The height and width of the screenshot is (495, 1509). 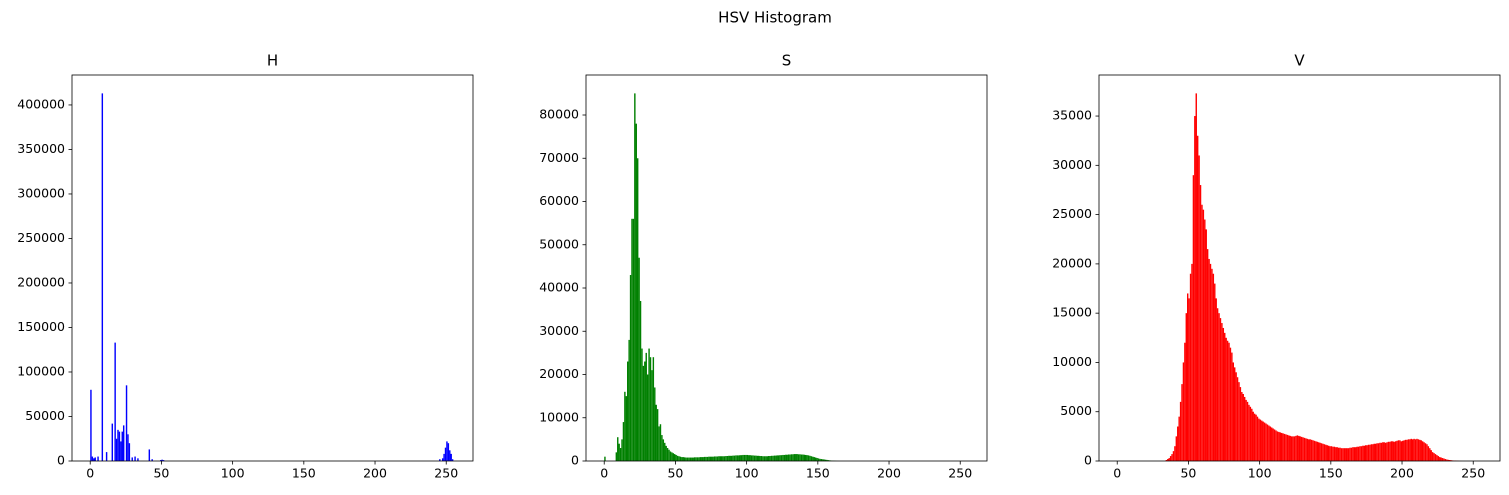 I want to click on y-tick-label: 80000, so click(x=559, y=114).